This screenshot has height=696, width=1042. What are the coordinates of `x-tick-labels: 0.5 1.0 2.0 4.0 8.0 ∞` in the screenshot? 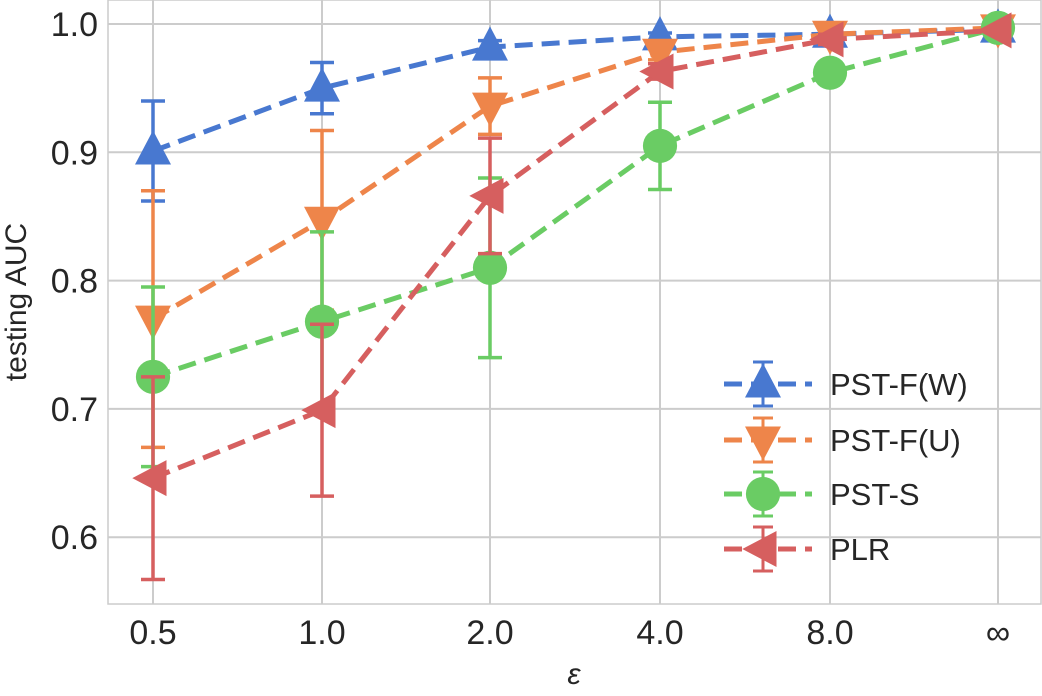 It's located at (569, 633).